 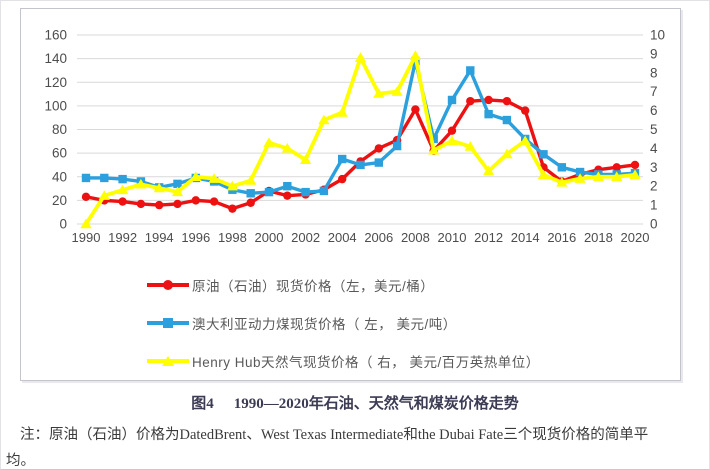 I want to click on x-axis-tick-label: 2000, so click(x=269, y=237).